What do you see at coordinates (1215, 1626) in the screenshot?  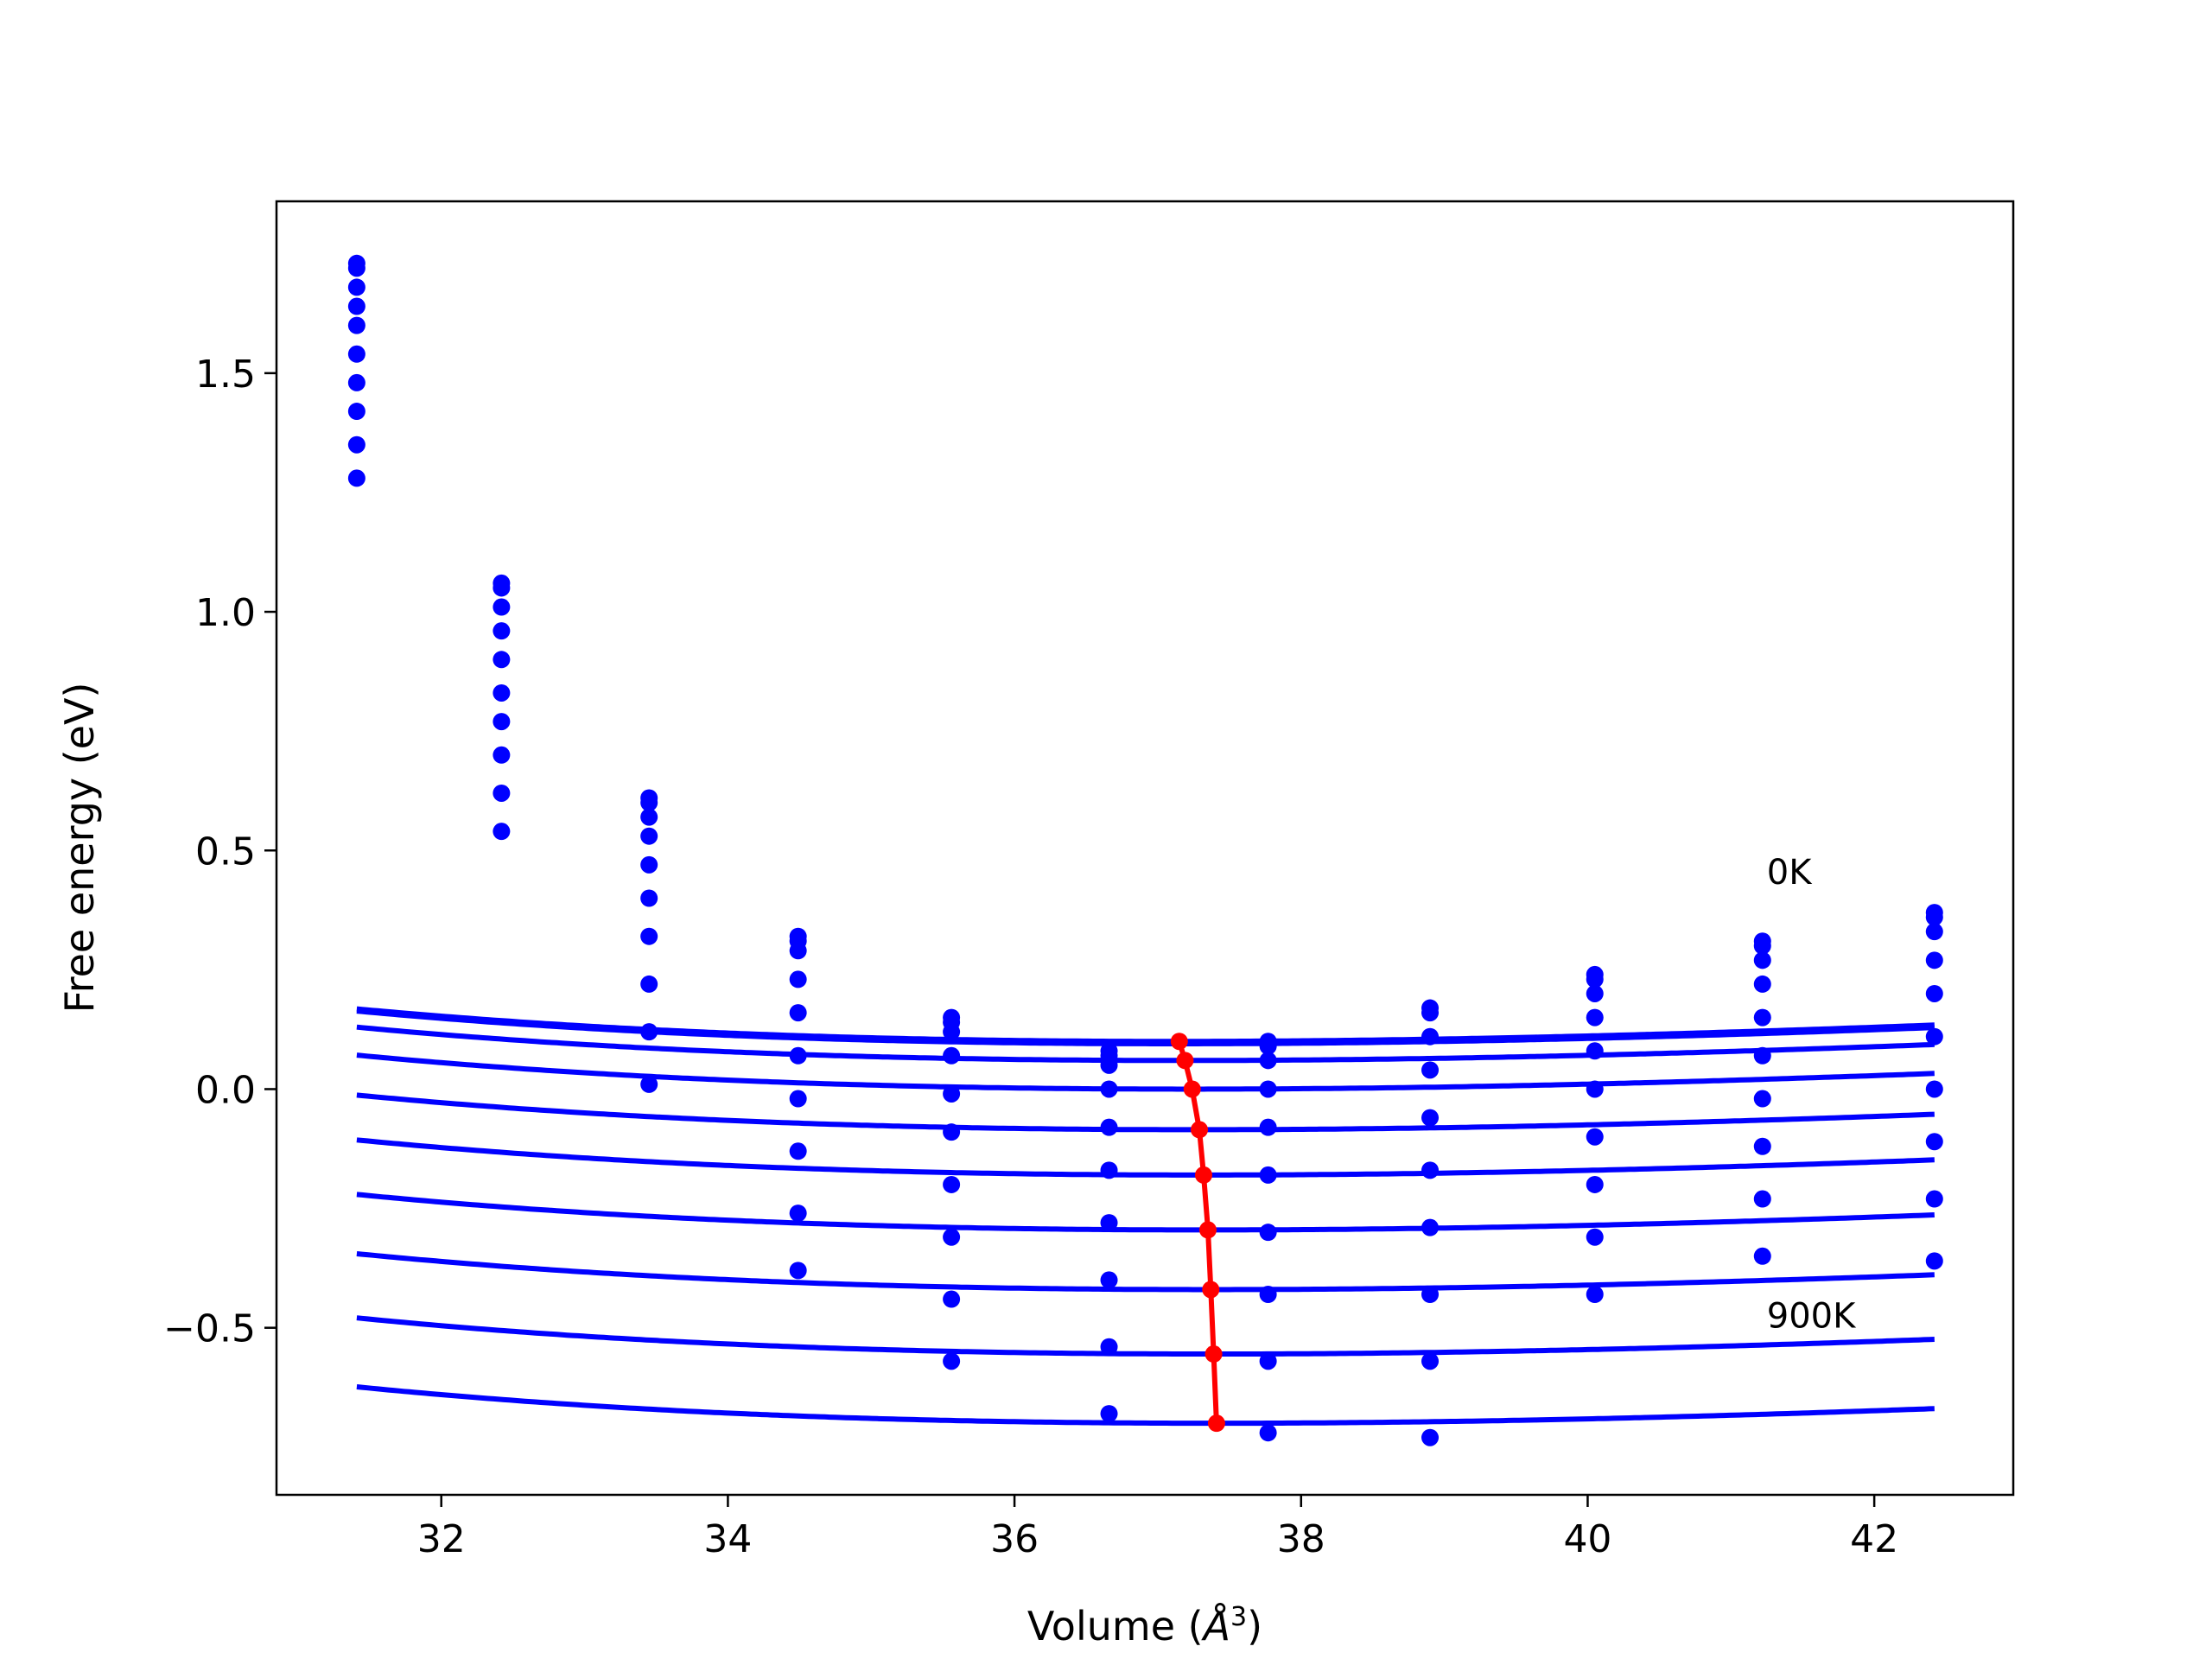 I see `x-axis-label-symbol: Å` at bounding box center [1215, 1626].